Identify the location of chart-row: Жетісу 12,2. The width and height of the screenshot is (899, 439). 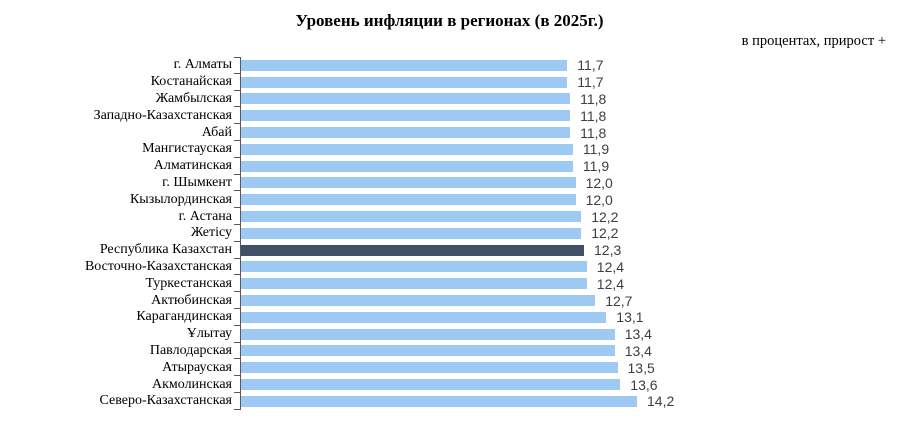
(449, 233).